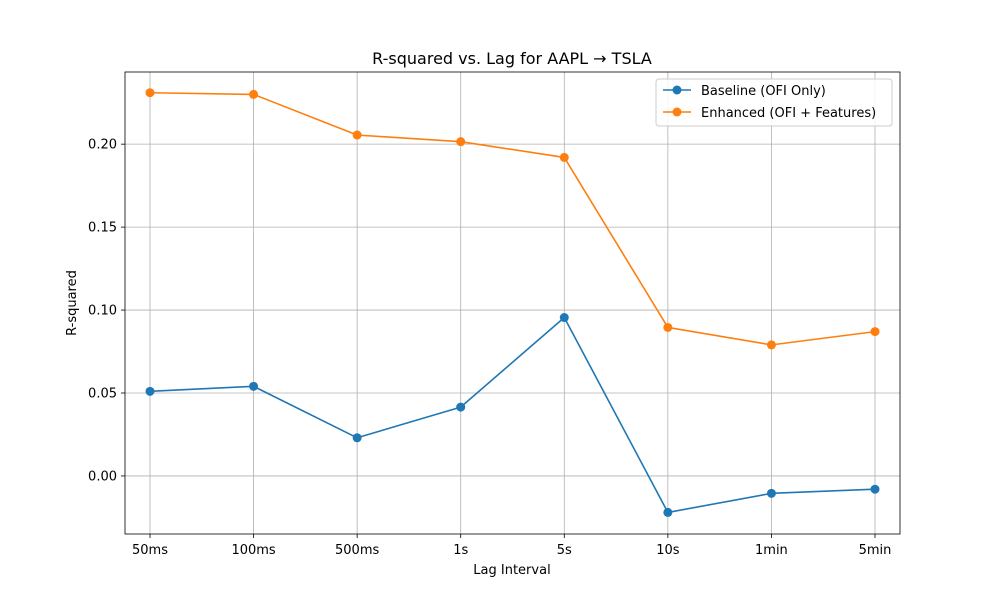 The height and width of the screenshot is (600, 1000). What do you see at coordinates (875, 550) in the screenshot?
I see `x-tick-label: 5min` at bounding box center [875, 550].